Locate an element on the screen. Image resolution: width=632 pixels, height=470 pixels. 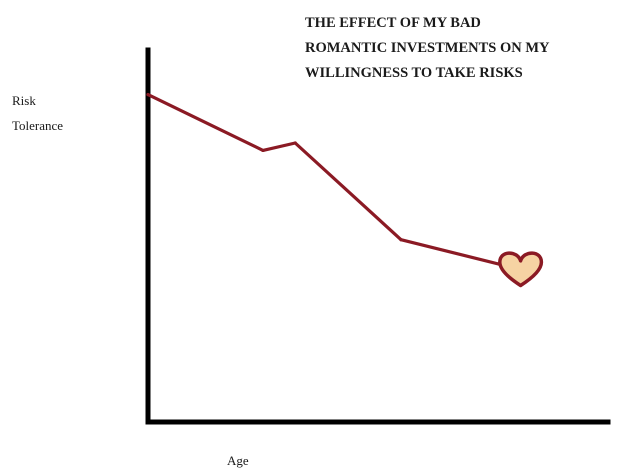
heart-icon is located at coordinates (521, 269).